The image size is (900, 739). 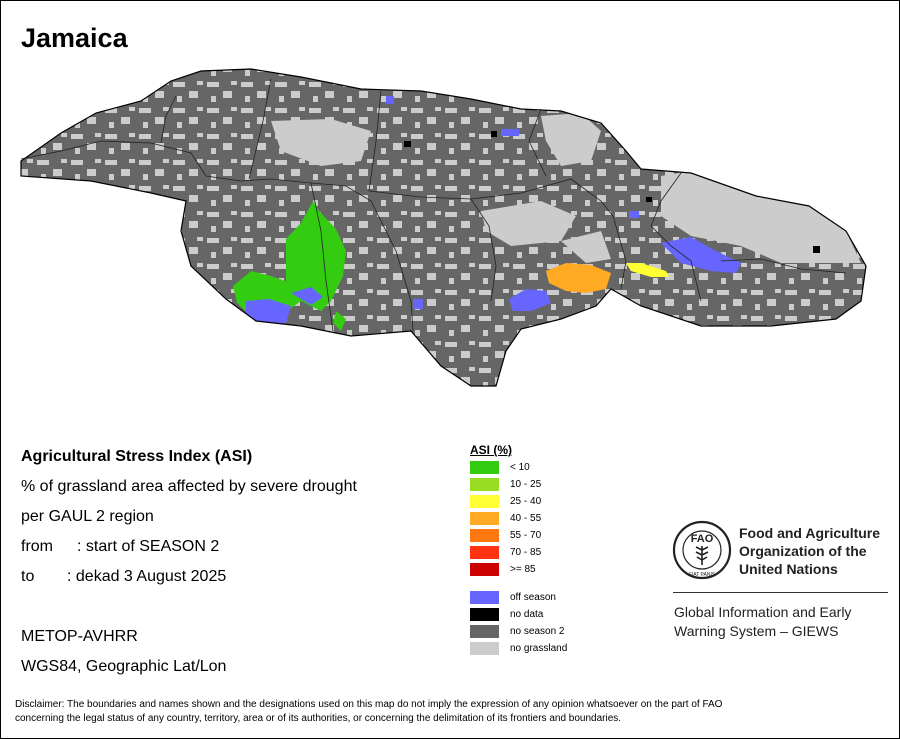 What do you see at coordinates (37, 546) in the screenshot?
I see `from-label: from` at bounding box center [37, 546].